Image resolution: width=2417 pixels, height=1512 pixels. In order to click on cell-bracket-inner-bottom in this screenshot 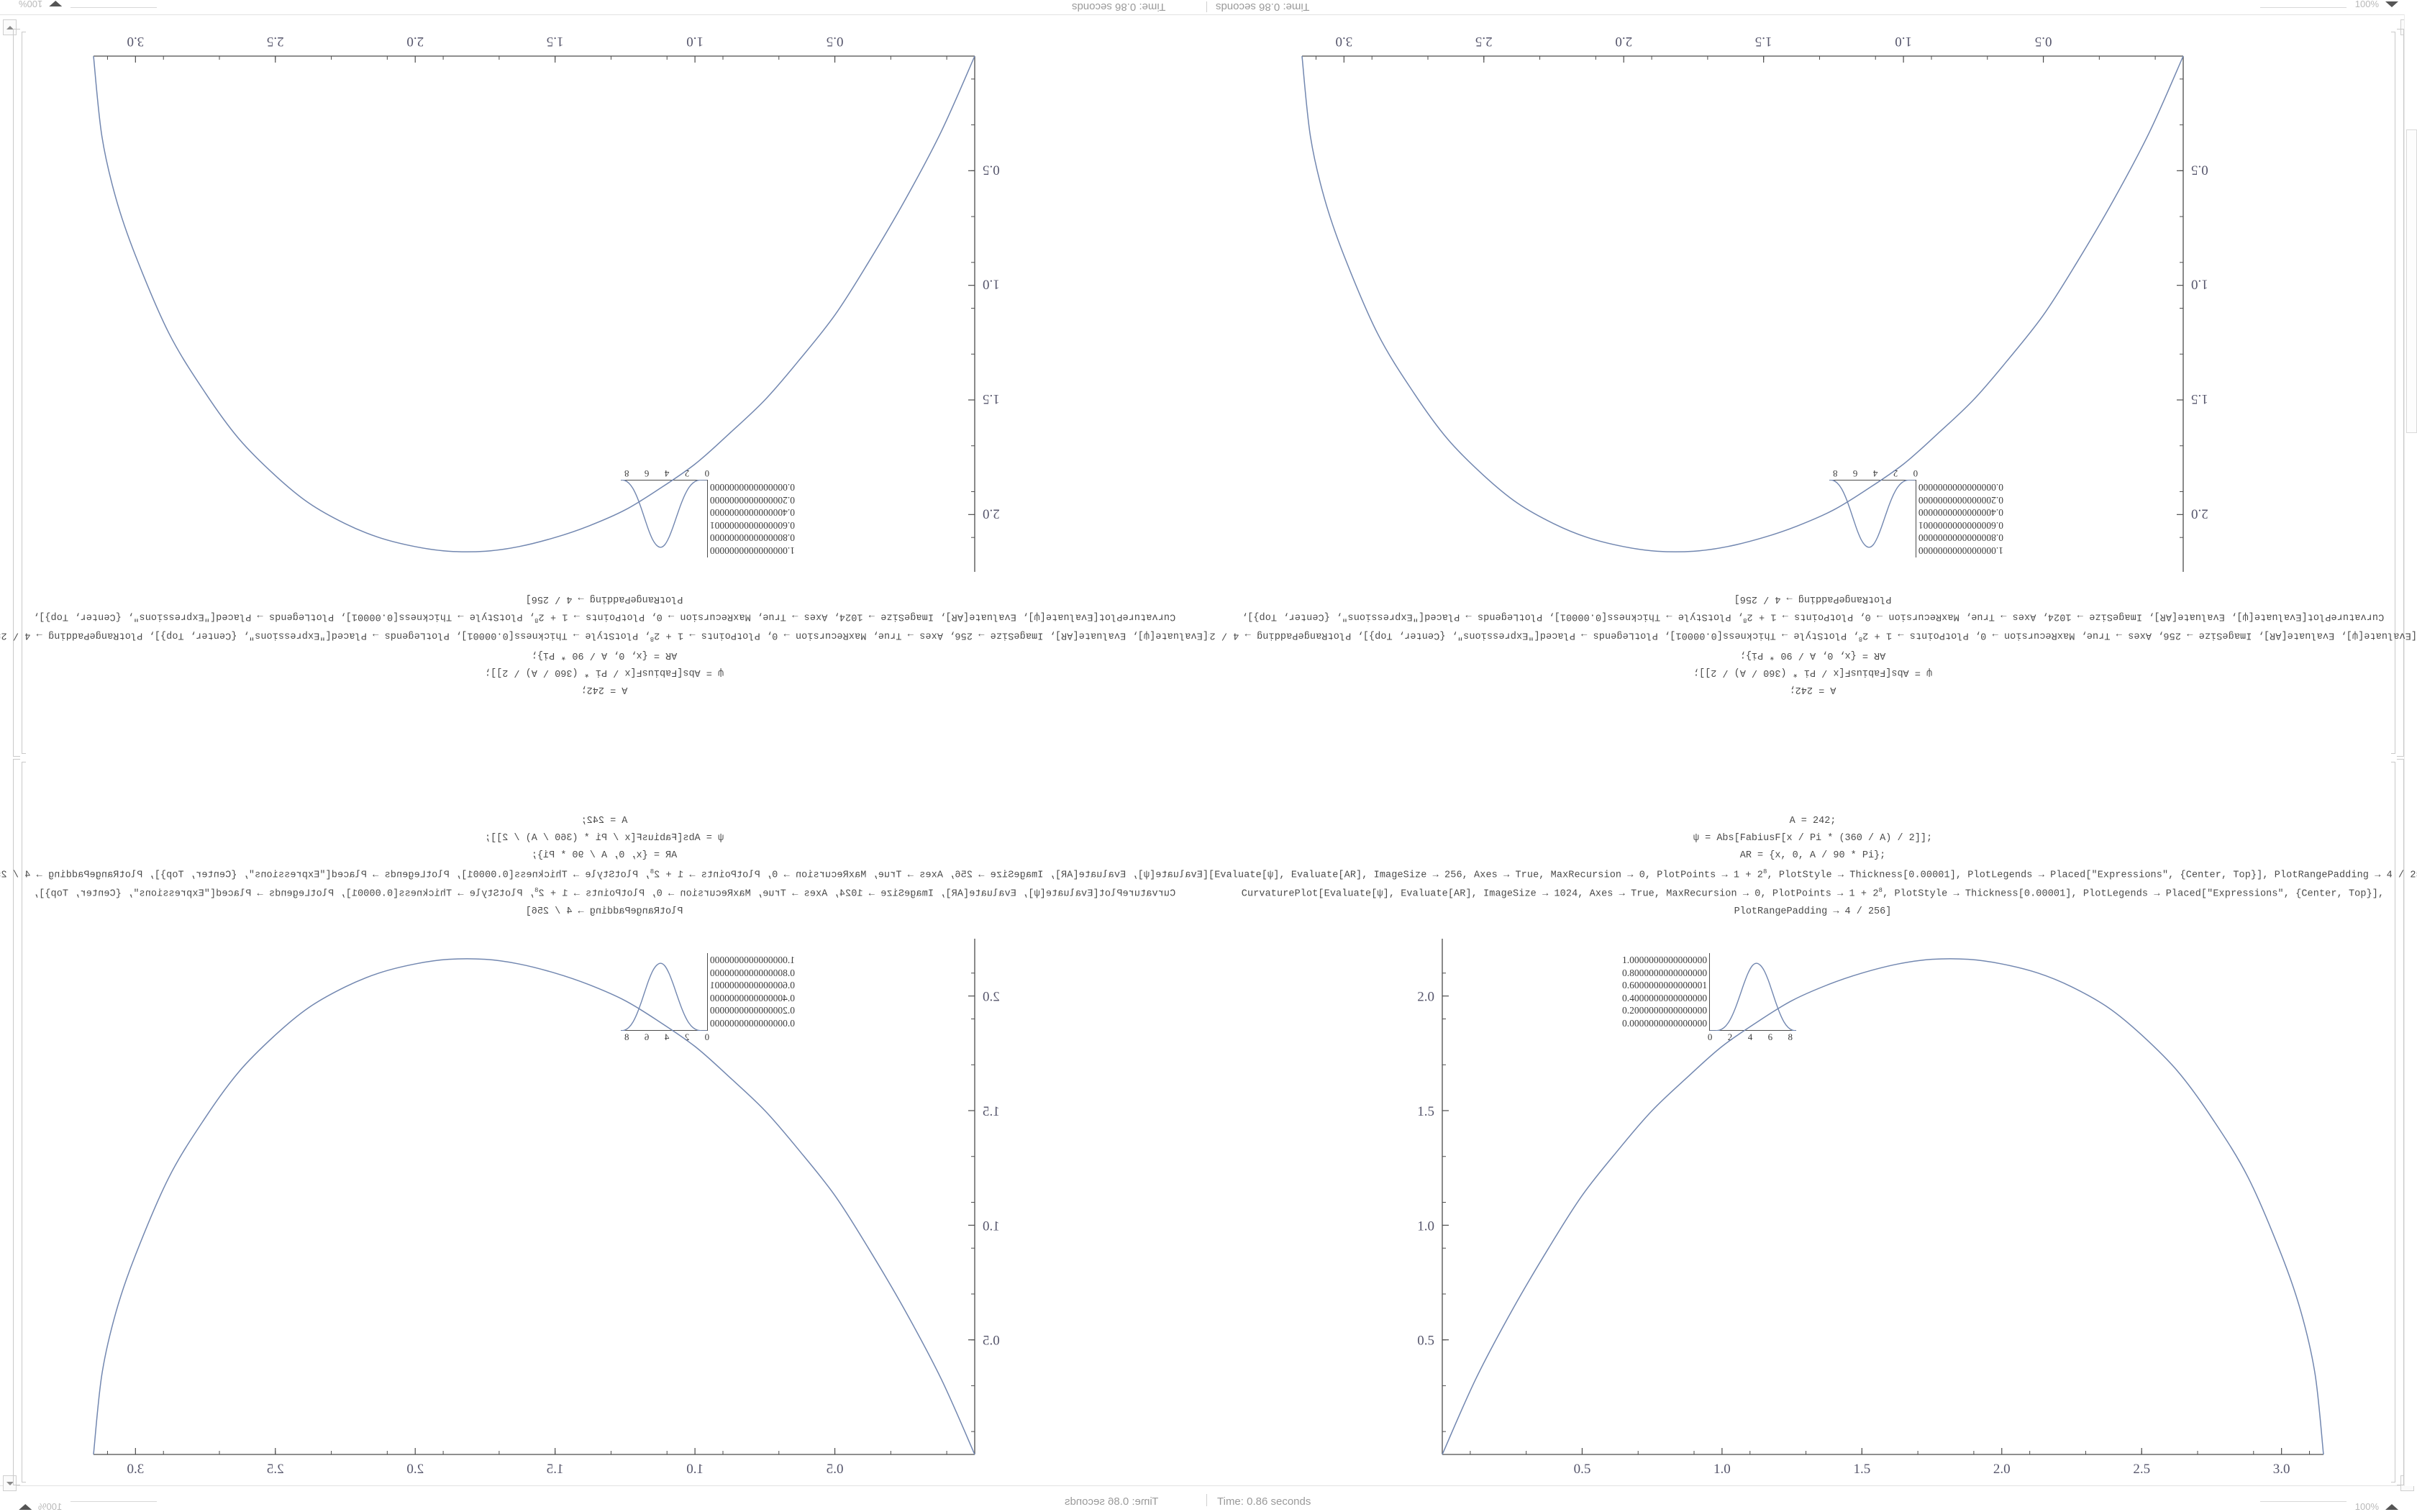, I will do `click(2393, 1122)`.